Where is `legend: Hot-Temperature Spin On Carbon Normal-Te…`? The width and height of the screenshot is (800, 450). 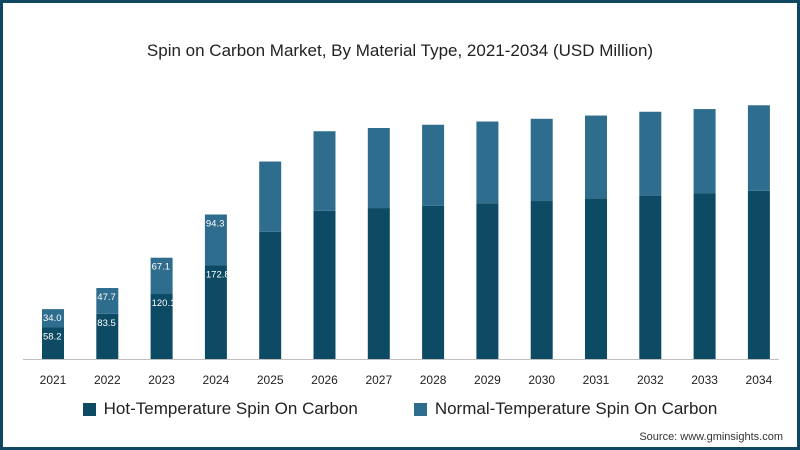
legend: Hot-Temperature Spin On Carbon Normal-Te… is located at coordinates (400, 409).